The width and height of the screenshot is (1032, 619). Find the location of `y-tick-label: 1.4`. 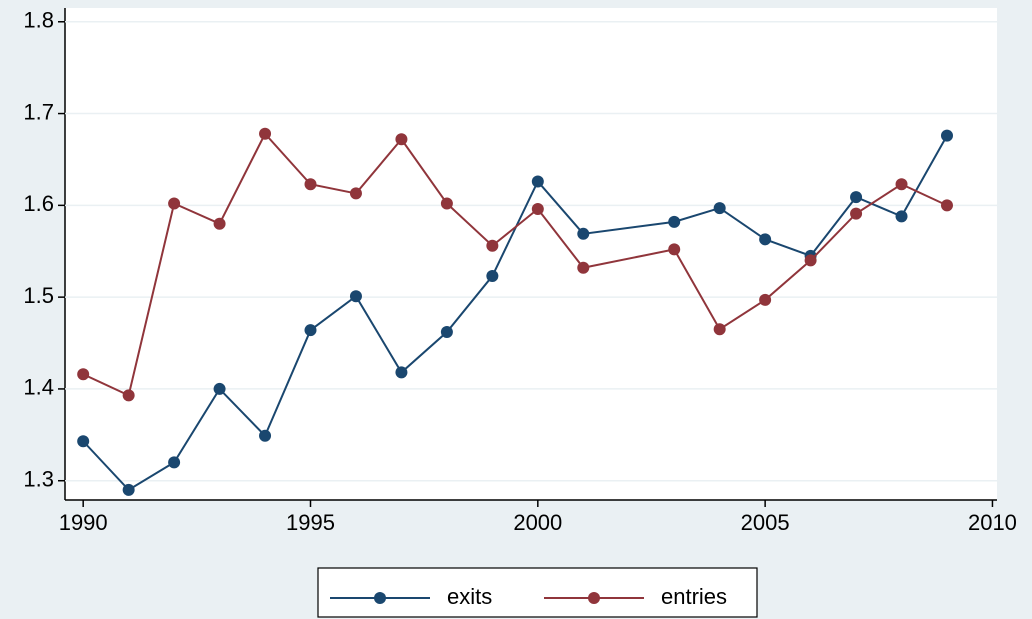

y-tick-label: 1.4 is located at coordinates (38, 387).